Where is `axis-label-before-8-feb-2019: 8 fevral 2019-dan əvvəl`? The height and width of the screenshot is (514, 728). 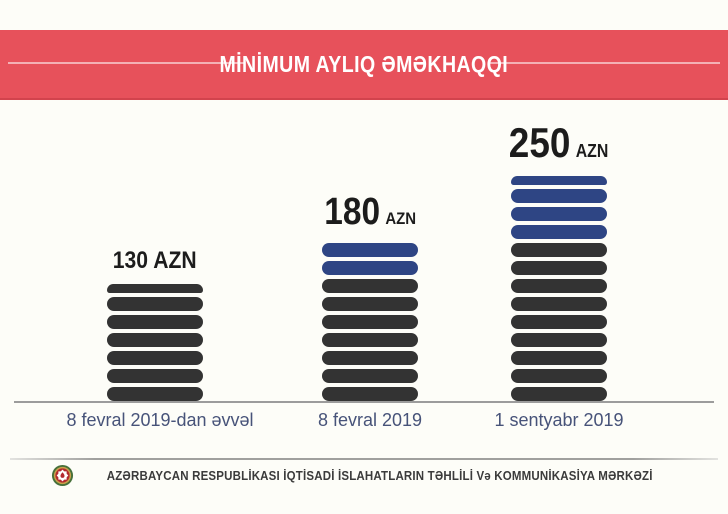
axis-label-before-8-feb-2019: 8 fevral 2019-dan əvvəl is located at coordinates (160, 420).